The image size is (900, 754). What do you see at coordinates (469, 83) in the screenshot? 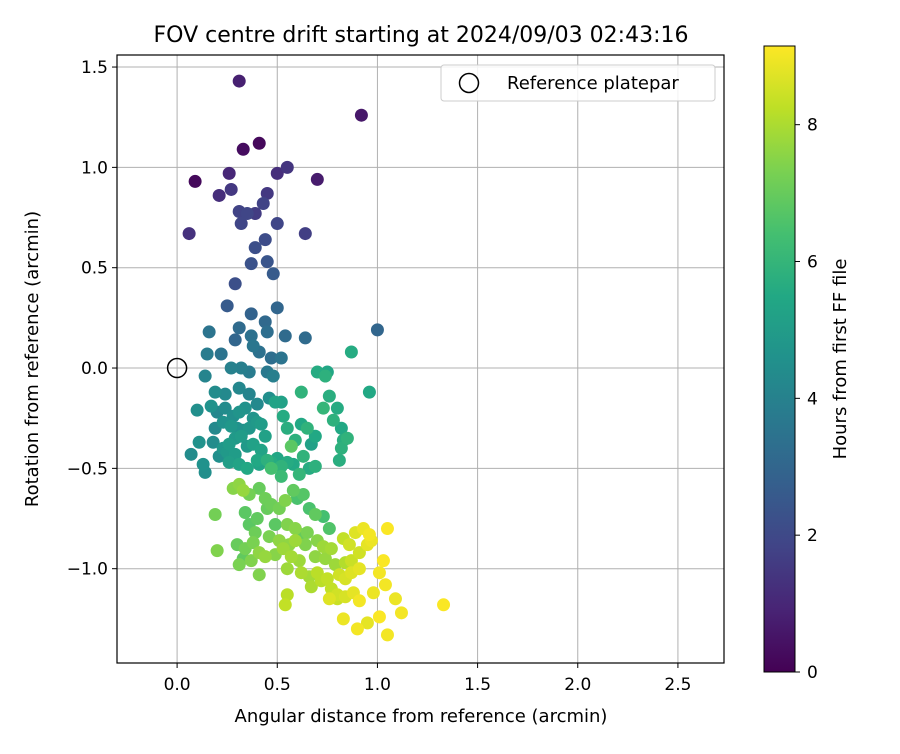
I see `legend-marker` at bounding box center [469, 83].